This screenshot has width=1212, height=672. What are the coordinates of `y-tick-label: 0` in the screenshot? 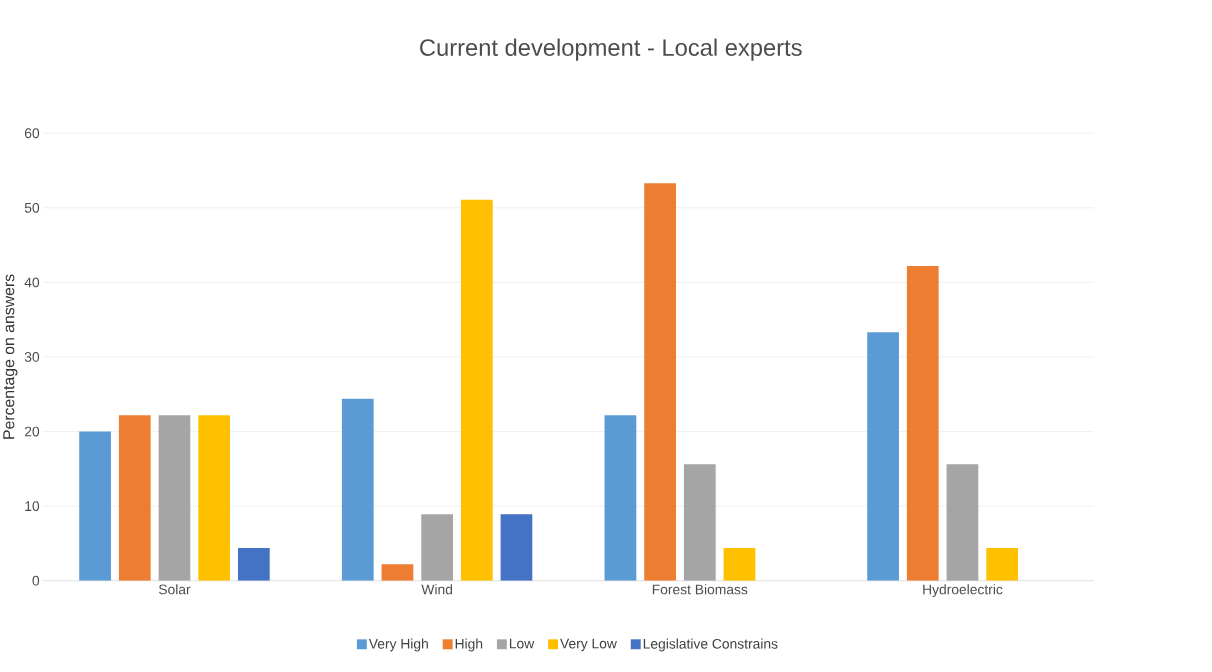 It's located at (36, 580).